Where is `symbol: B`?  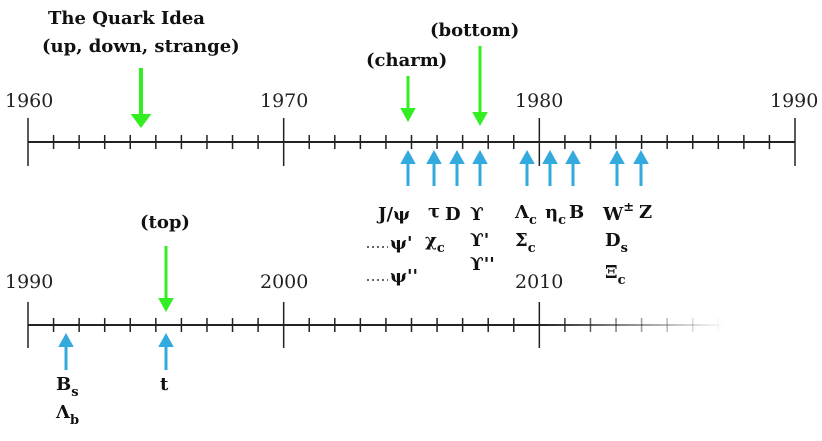 symbol: B is located at coordinates (63, 384).